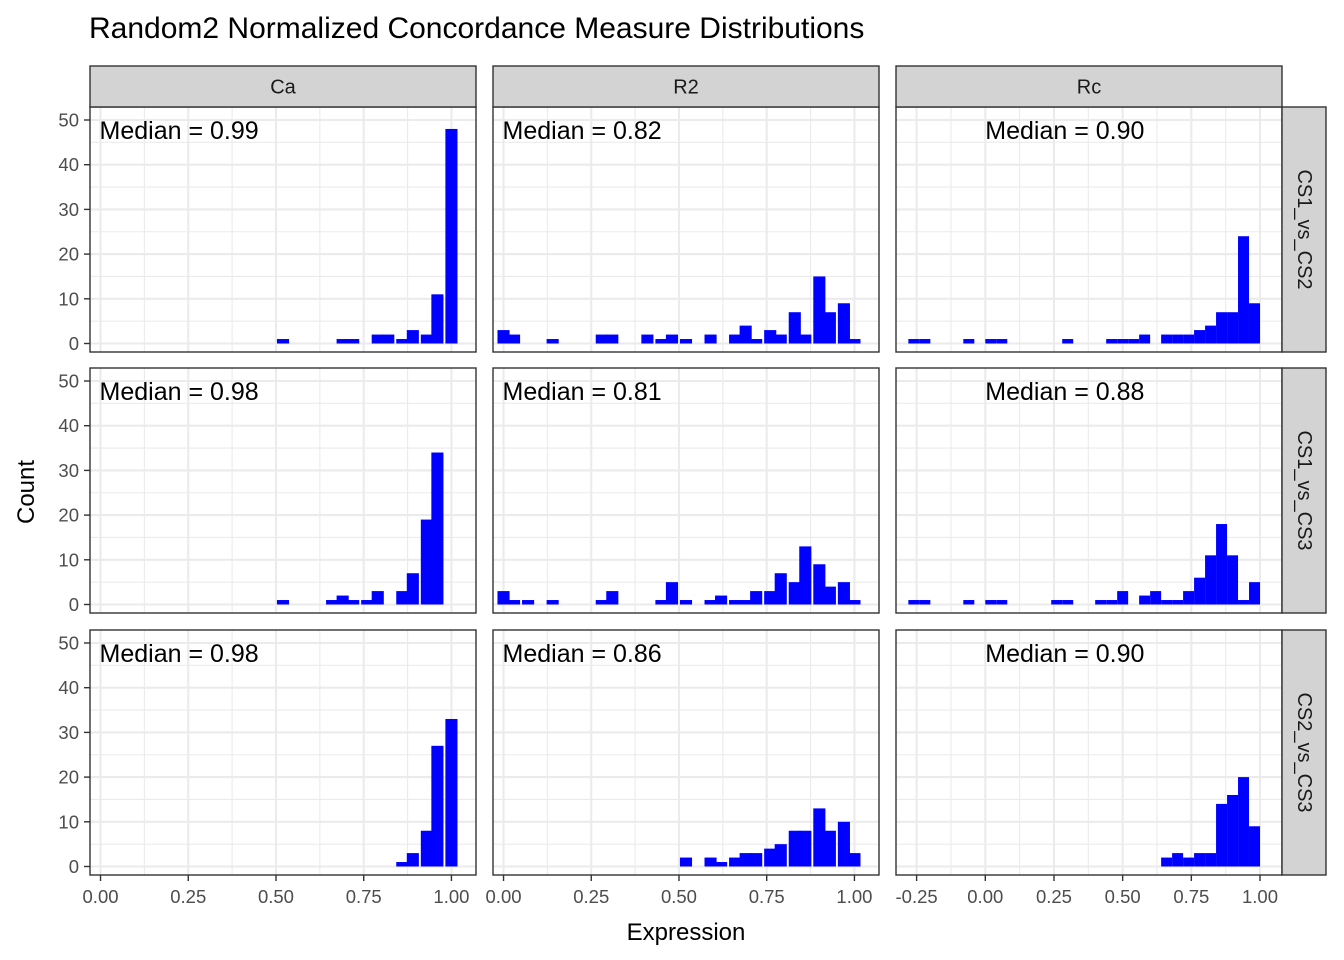  Describe the element at coordinates (179, 392) in the screenshot. I see `median-label: Median = 0.98` at that location.